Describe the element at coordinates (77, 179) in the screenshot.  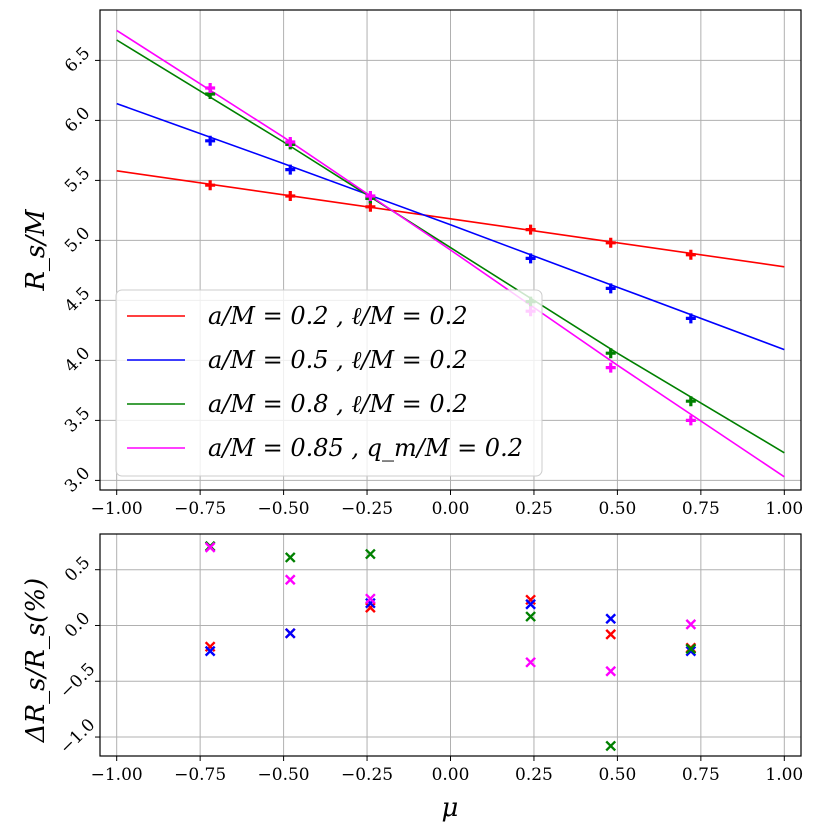
I see `top-ytick-label: 5.5` at that location.